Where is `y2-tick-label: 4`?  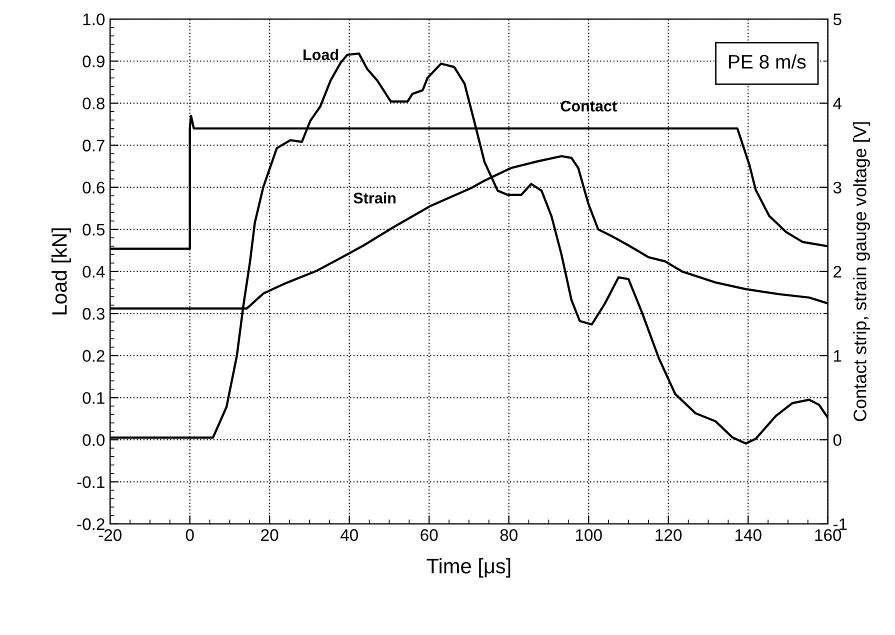 y2-tick-label: 4 is located at coordinates (837, 104).